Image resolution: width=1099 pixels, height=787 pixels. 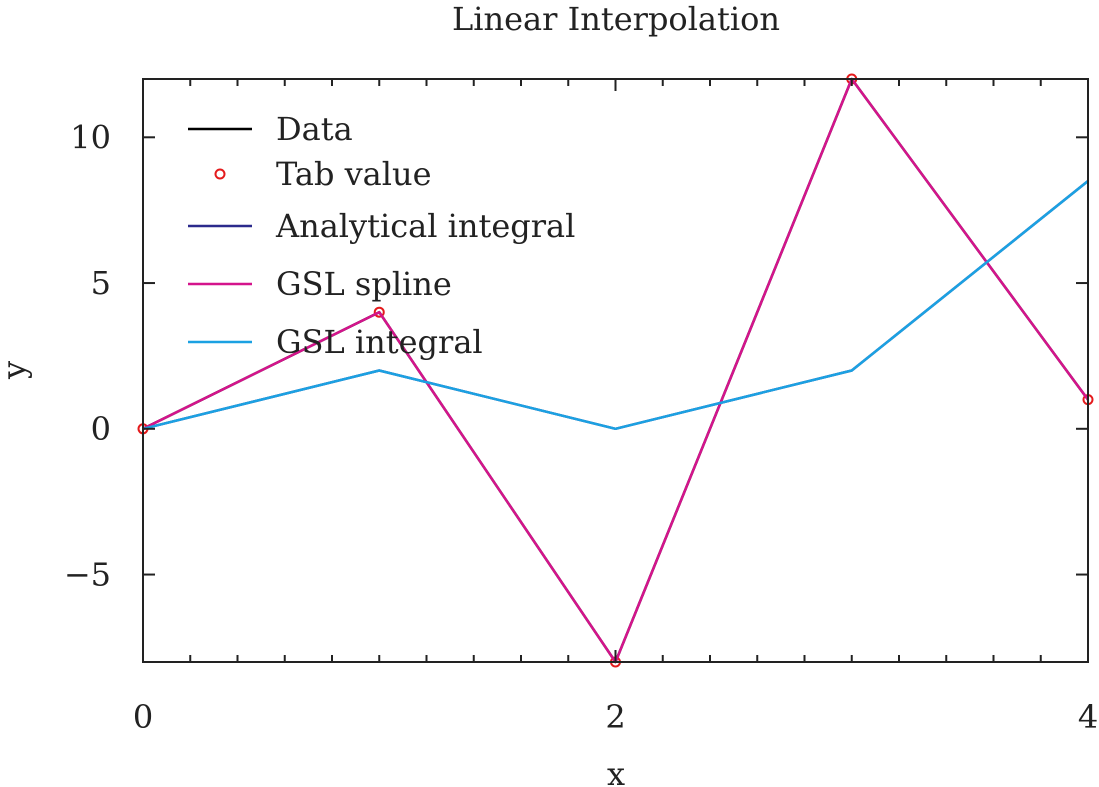 What do you see at coordinates (87, 575) in the screenshot?
I see `y-tick-label: −5` at bounding box center [87, 575].